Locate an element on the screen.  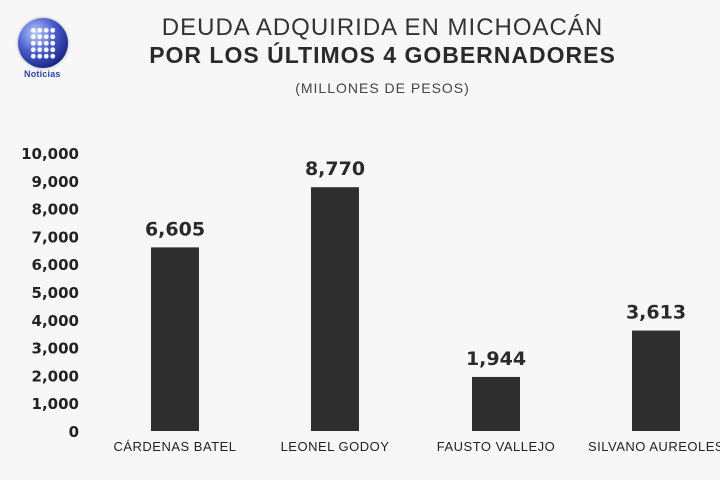
logo: Noticias is located at coordinates (45, 50).